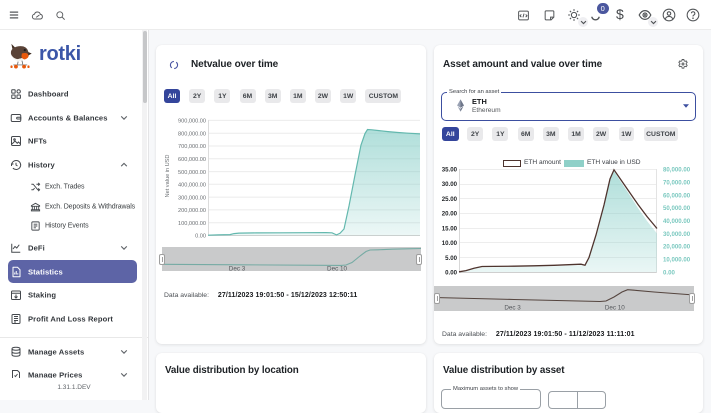 The height and width of the screenshot is (413, 711). I want to click on svg-text: 15.00, so click(450, 228).